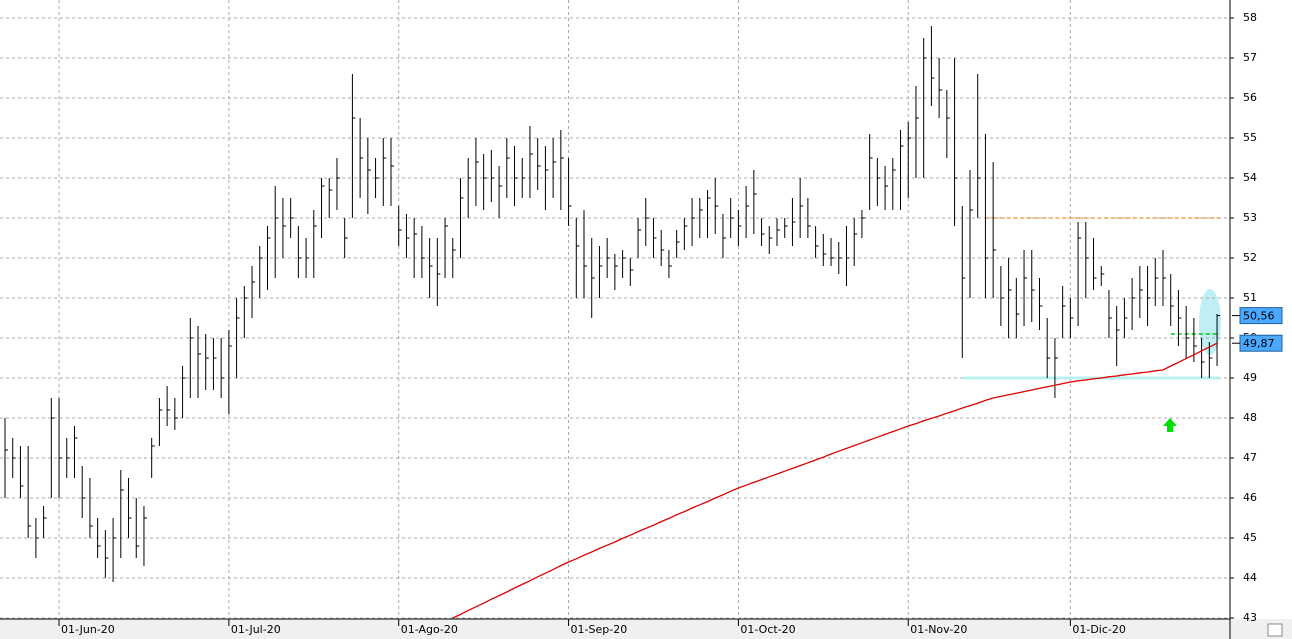 Image resolution: width=1292 pixels, height=639 pixels. Describe the element at coordinates (1259, 316) in the screenshot. I see `price-label: 50,56` at that location.